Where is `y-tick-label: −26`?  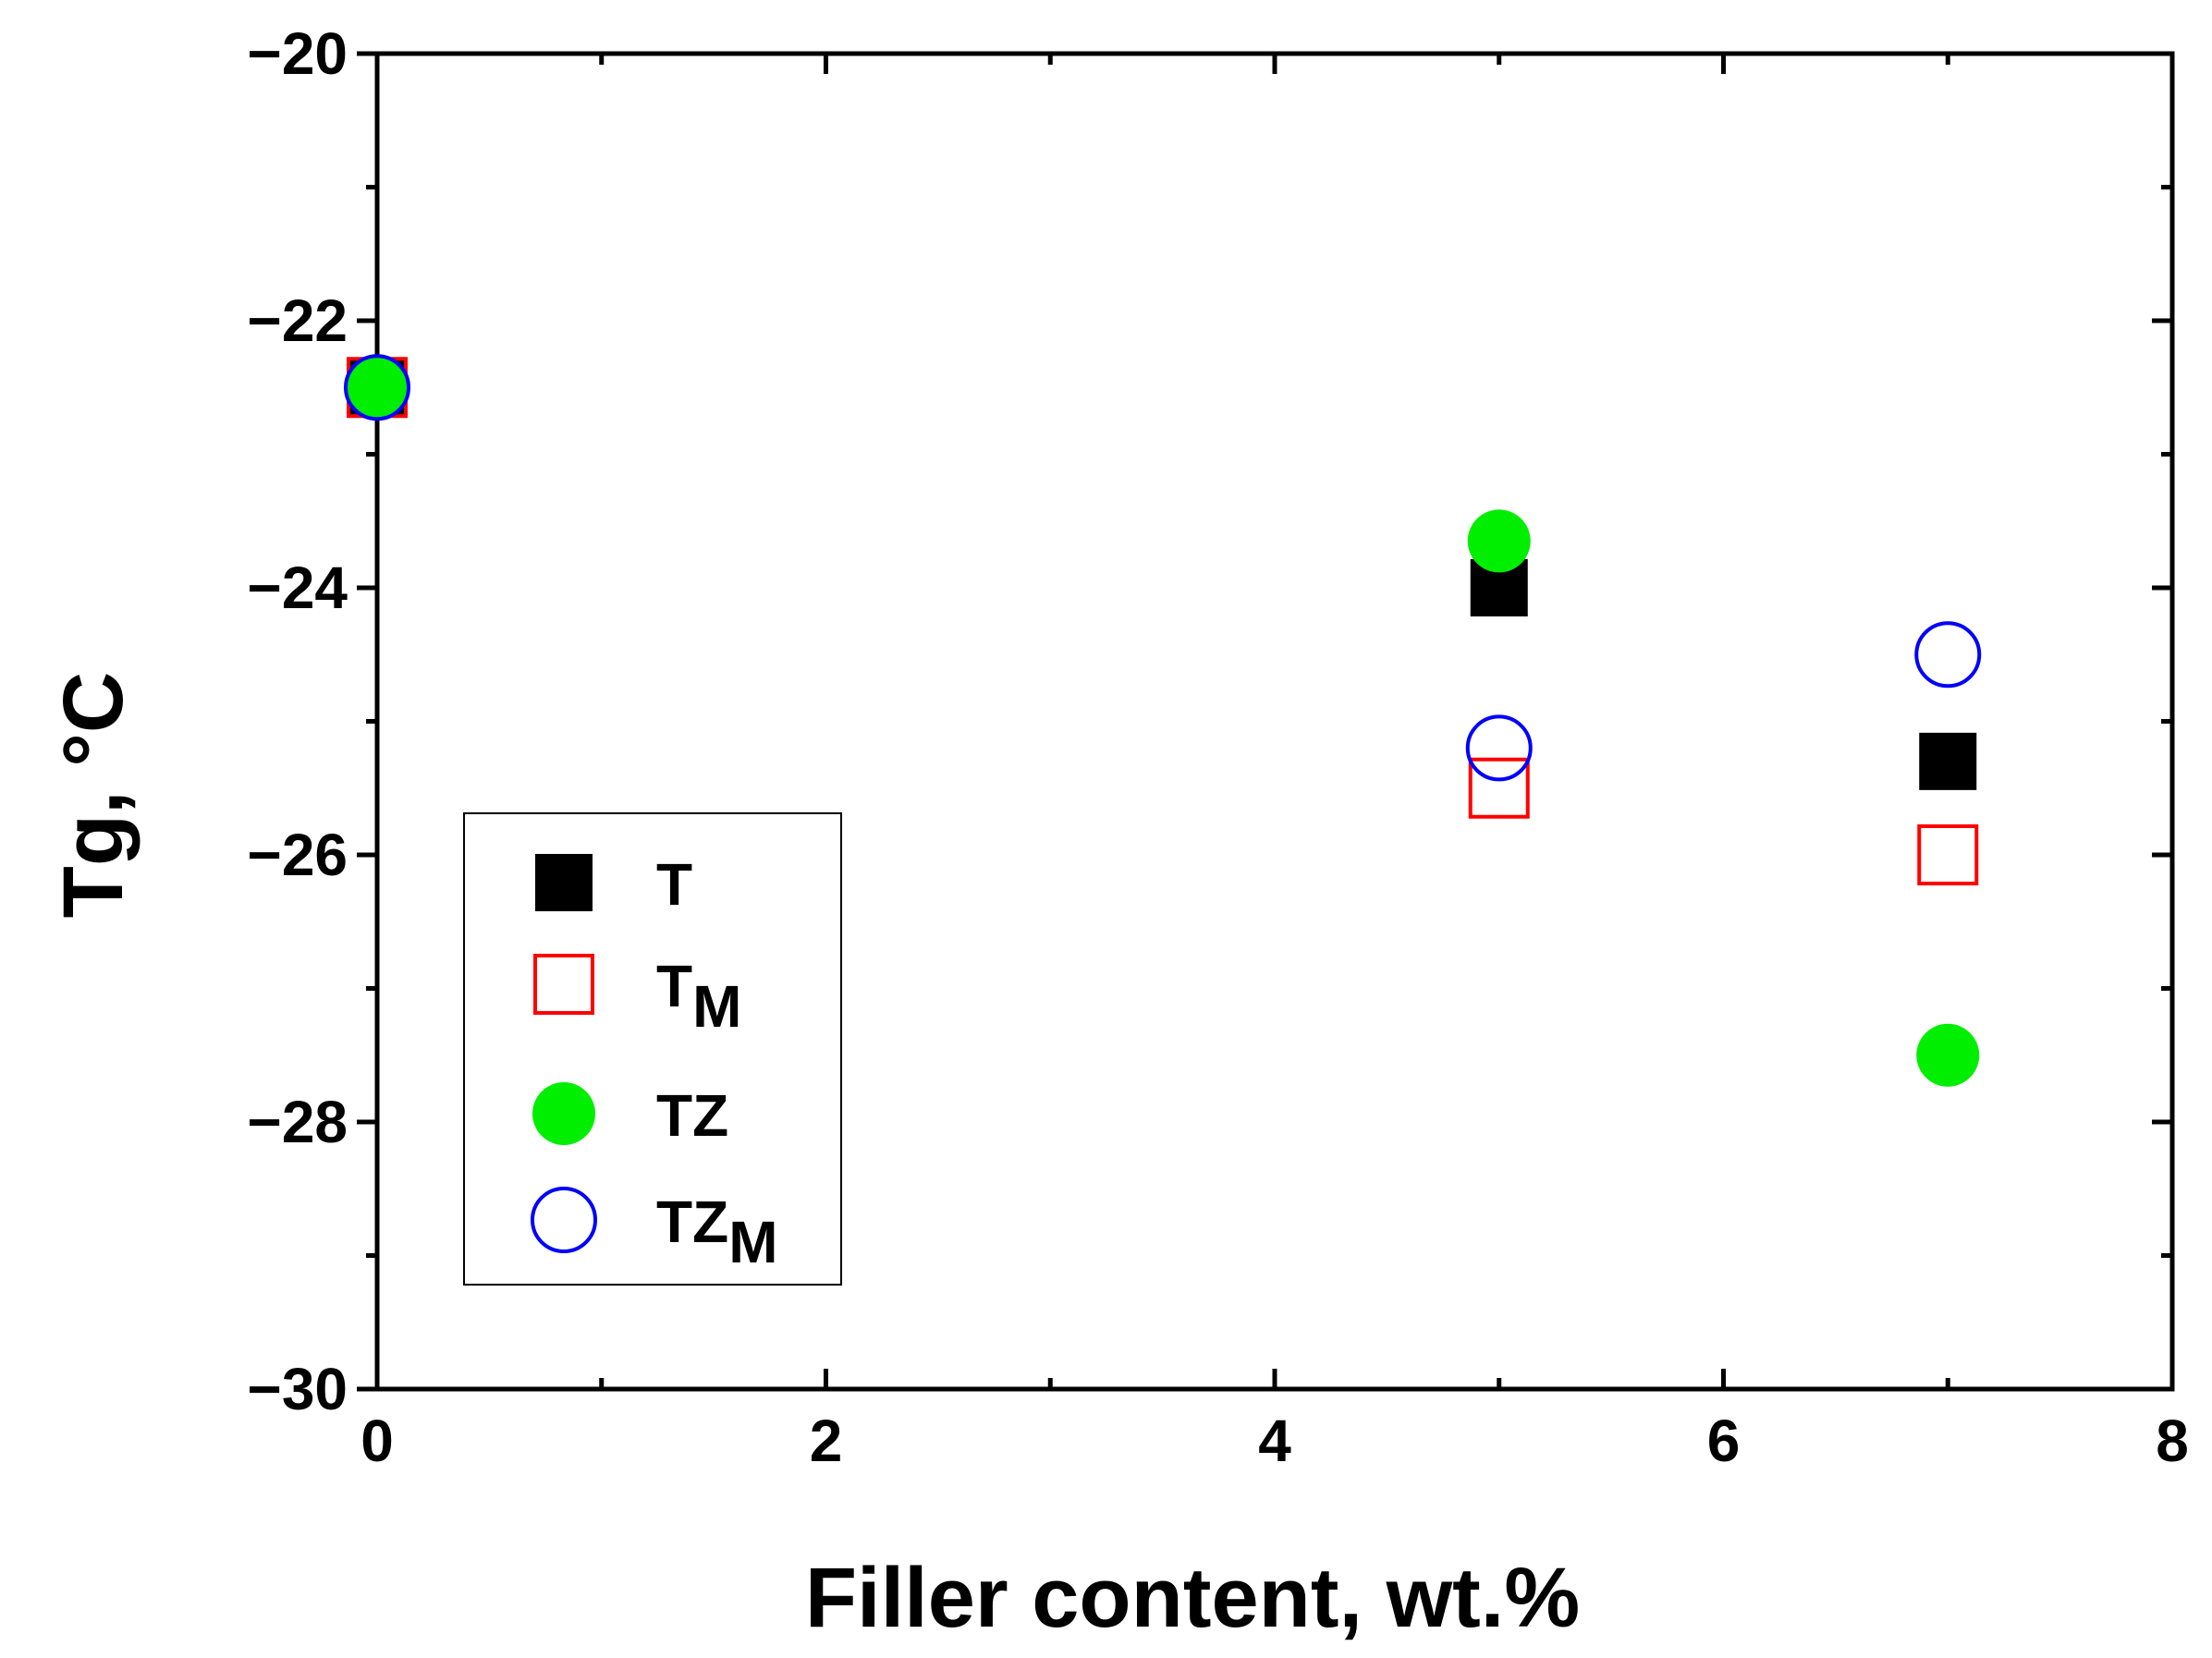
y-tick-label: −26 is located at coordinates (297, 855).